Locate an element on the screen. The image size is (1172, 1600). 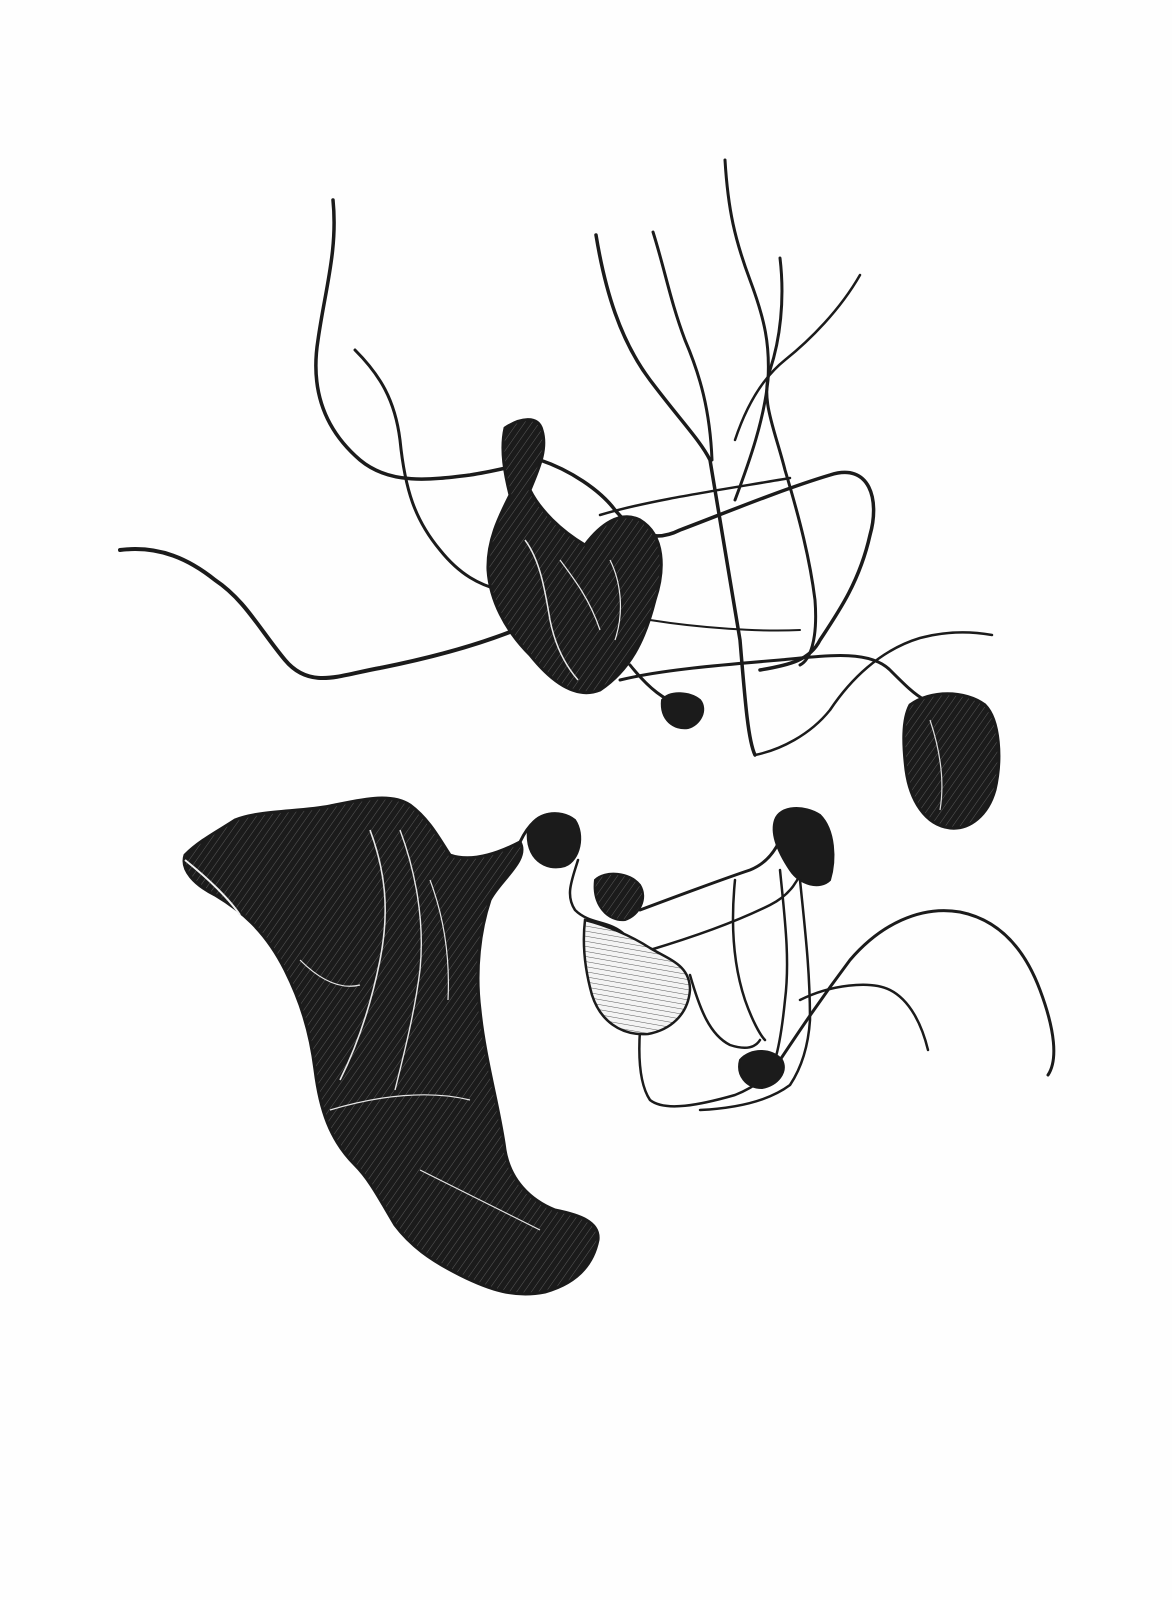
lower-tendrils is located at coordinates (787, 962).